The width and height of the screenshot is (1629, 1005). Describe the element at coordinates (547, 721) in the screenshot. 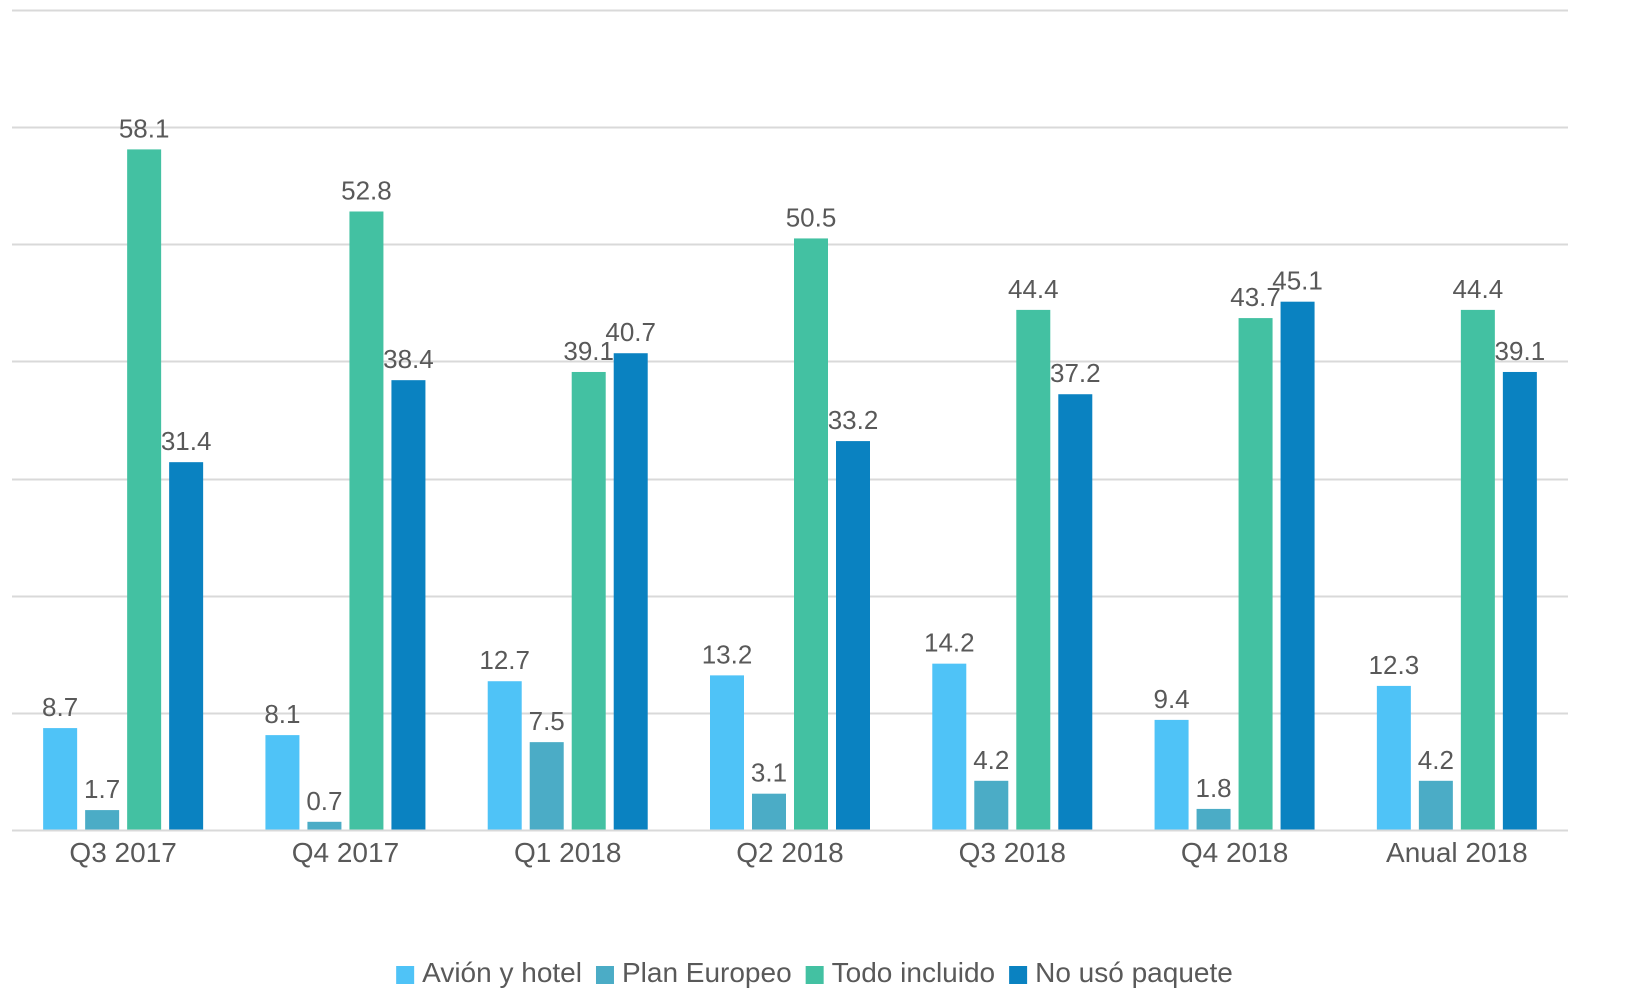

I see `data-label: 7.5` at that location.